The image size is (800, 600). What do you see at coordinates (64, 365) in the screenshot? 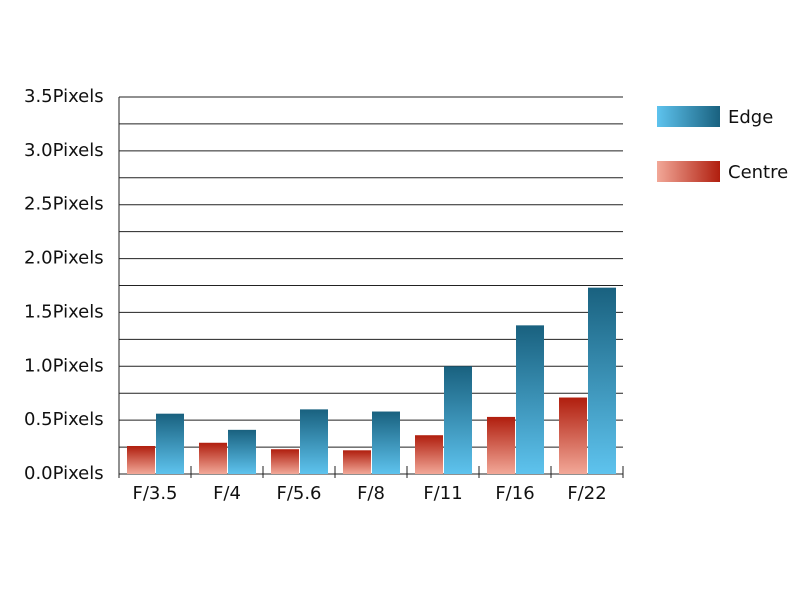
I see `y-tick-label: 1.0Pixels` at bounding box center [64, 365].